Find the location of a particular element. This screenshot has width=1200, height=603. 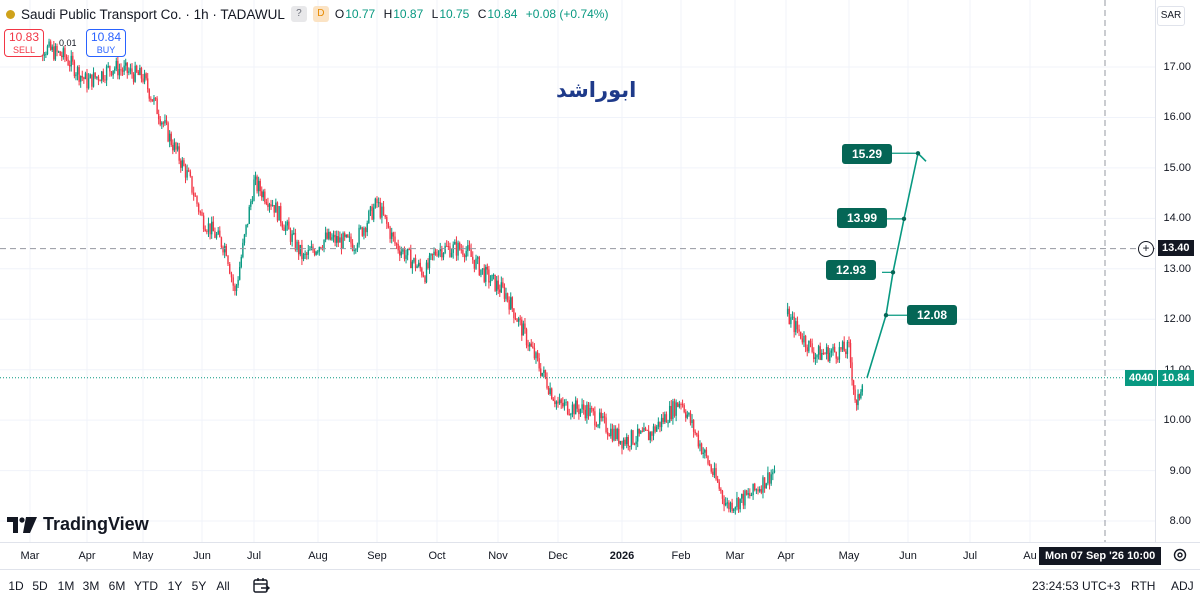

range-button-5d: 5D is located at coordinates (40, 586).